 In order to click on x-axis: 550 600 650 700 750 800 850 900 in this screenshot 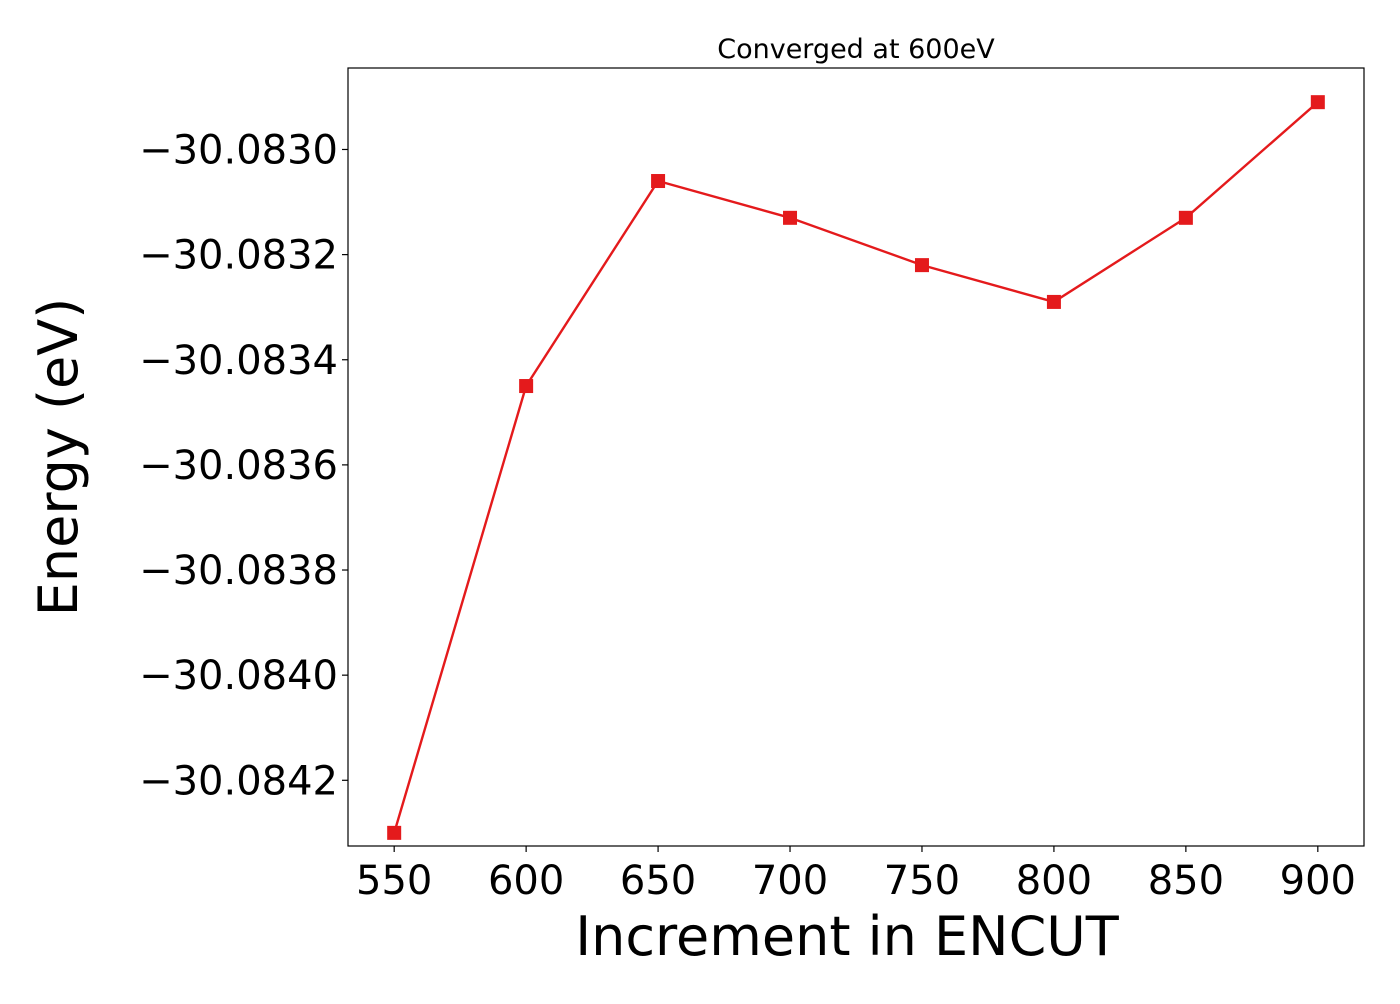, I will do `click(856, 875)`.